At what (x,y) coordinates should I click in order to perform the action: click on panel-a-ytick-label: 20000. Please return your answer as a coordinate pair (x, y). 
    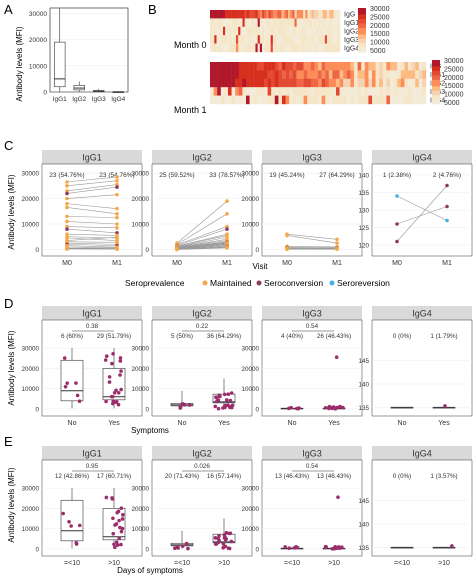
    Looking at the image, I should click on (38, 40).